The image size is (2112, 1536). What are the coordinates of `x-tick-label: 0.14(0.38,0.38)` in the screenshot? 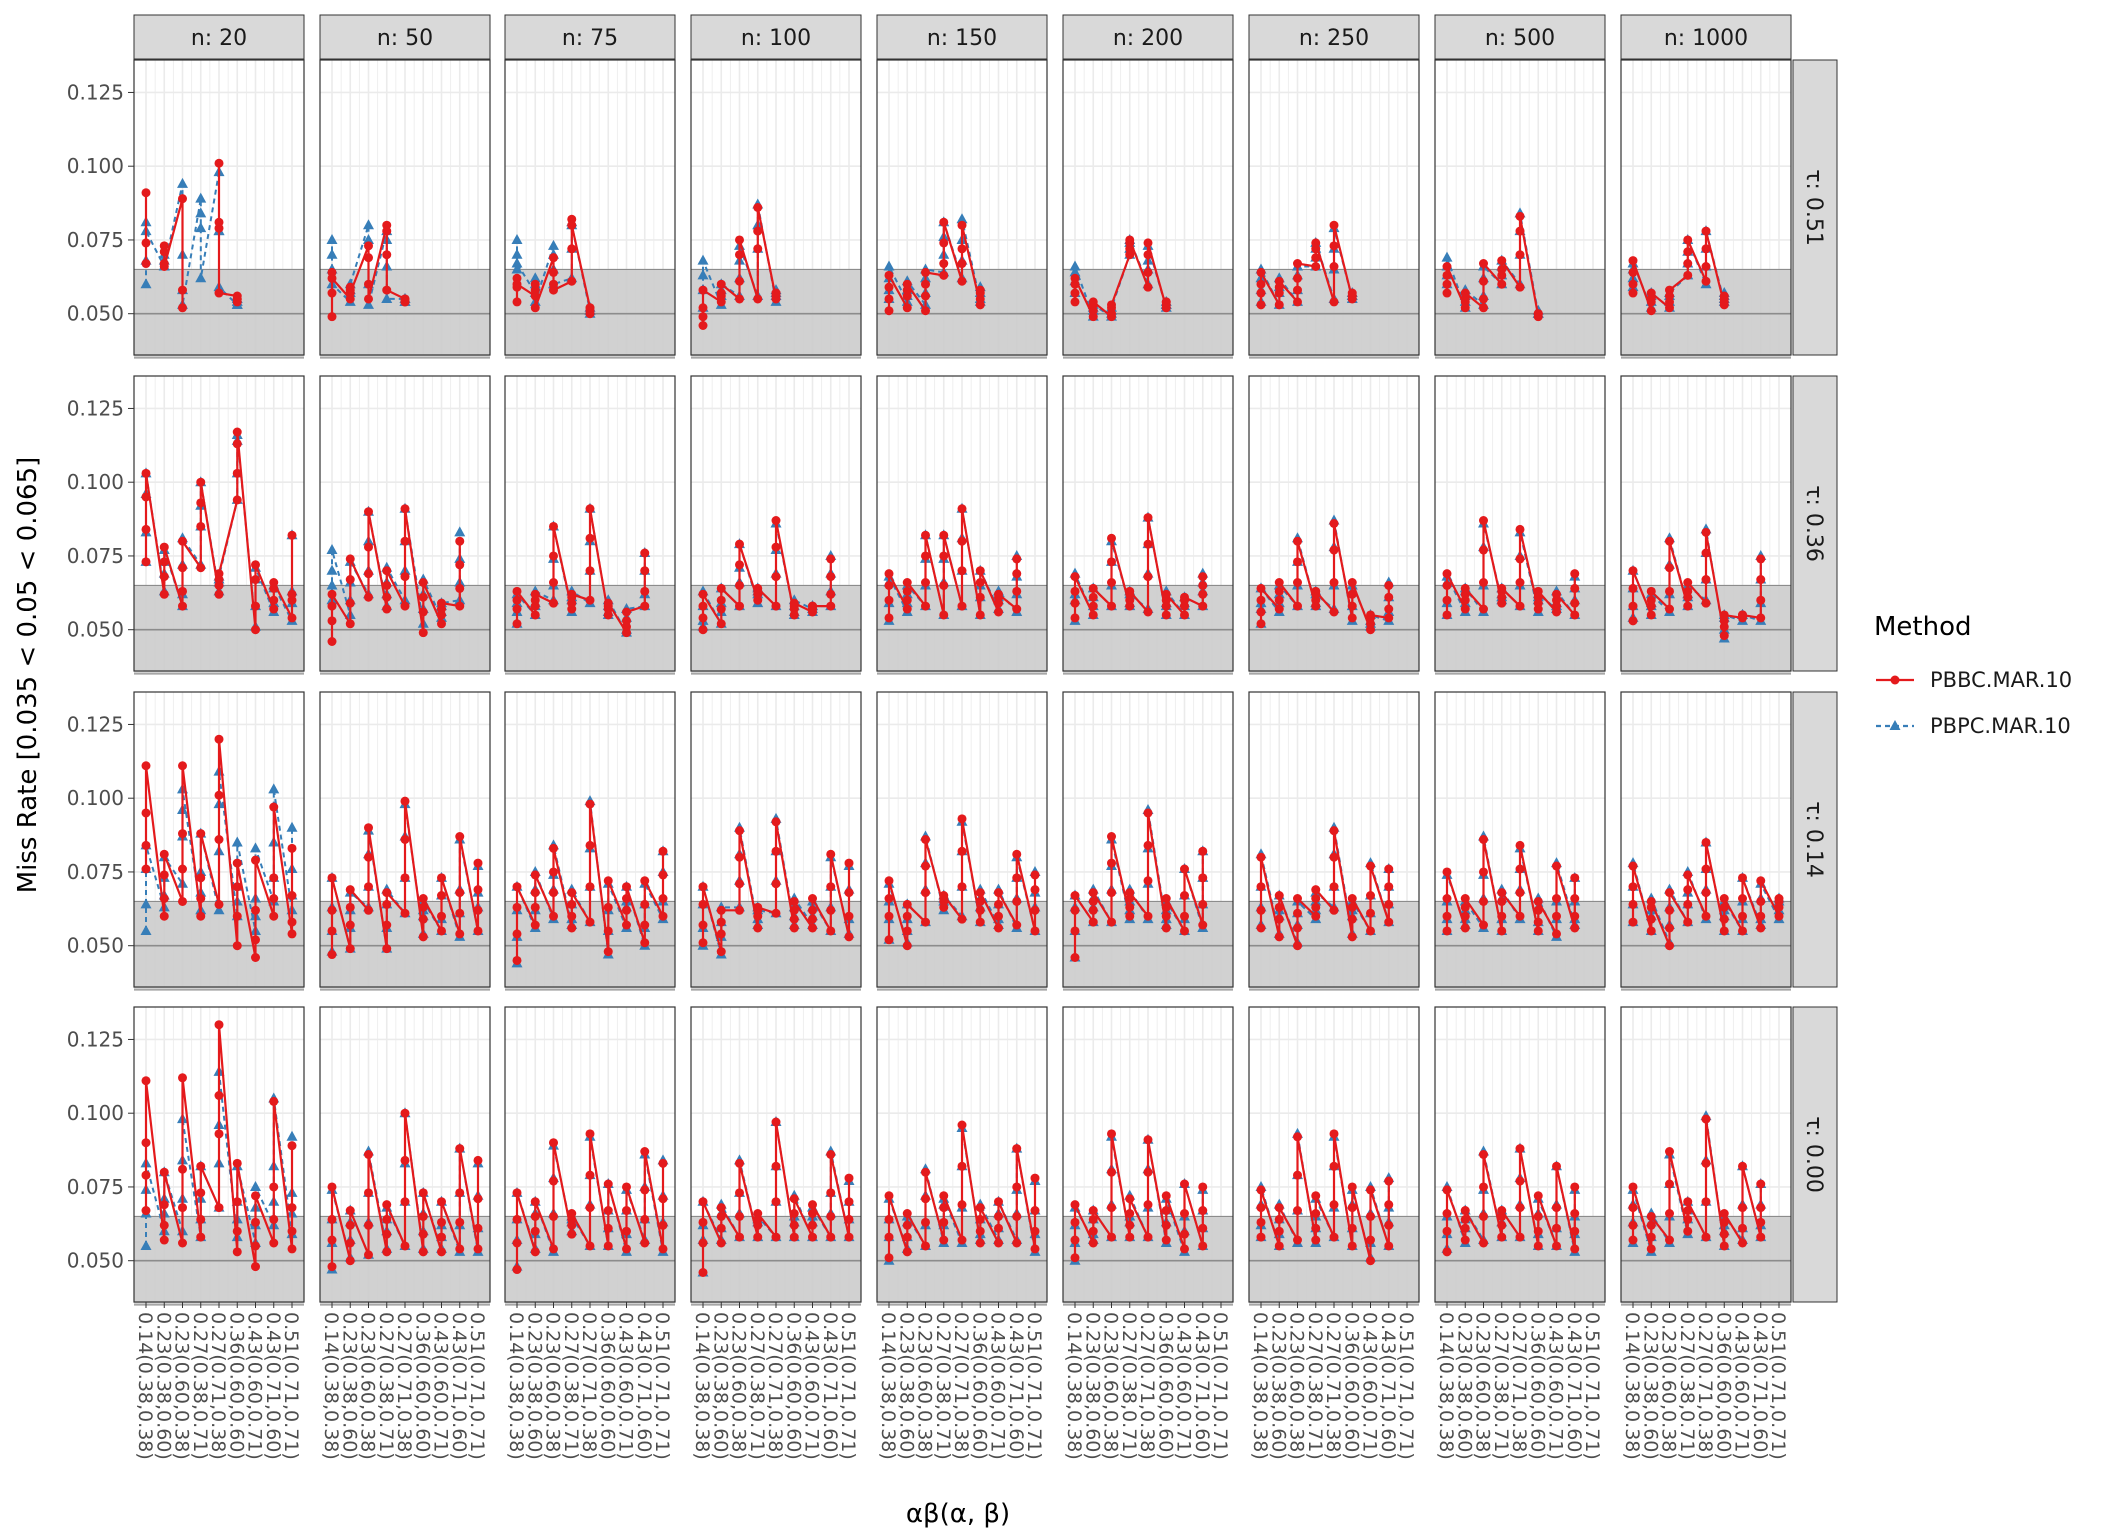 It's located at (331, 1386).